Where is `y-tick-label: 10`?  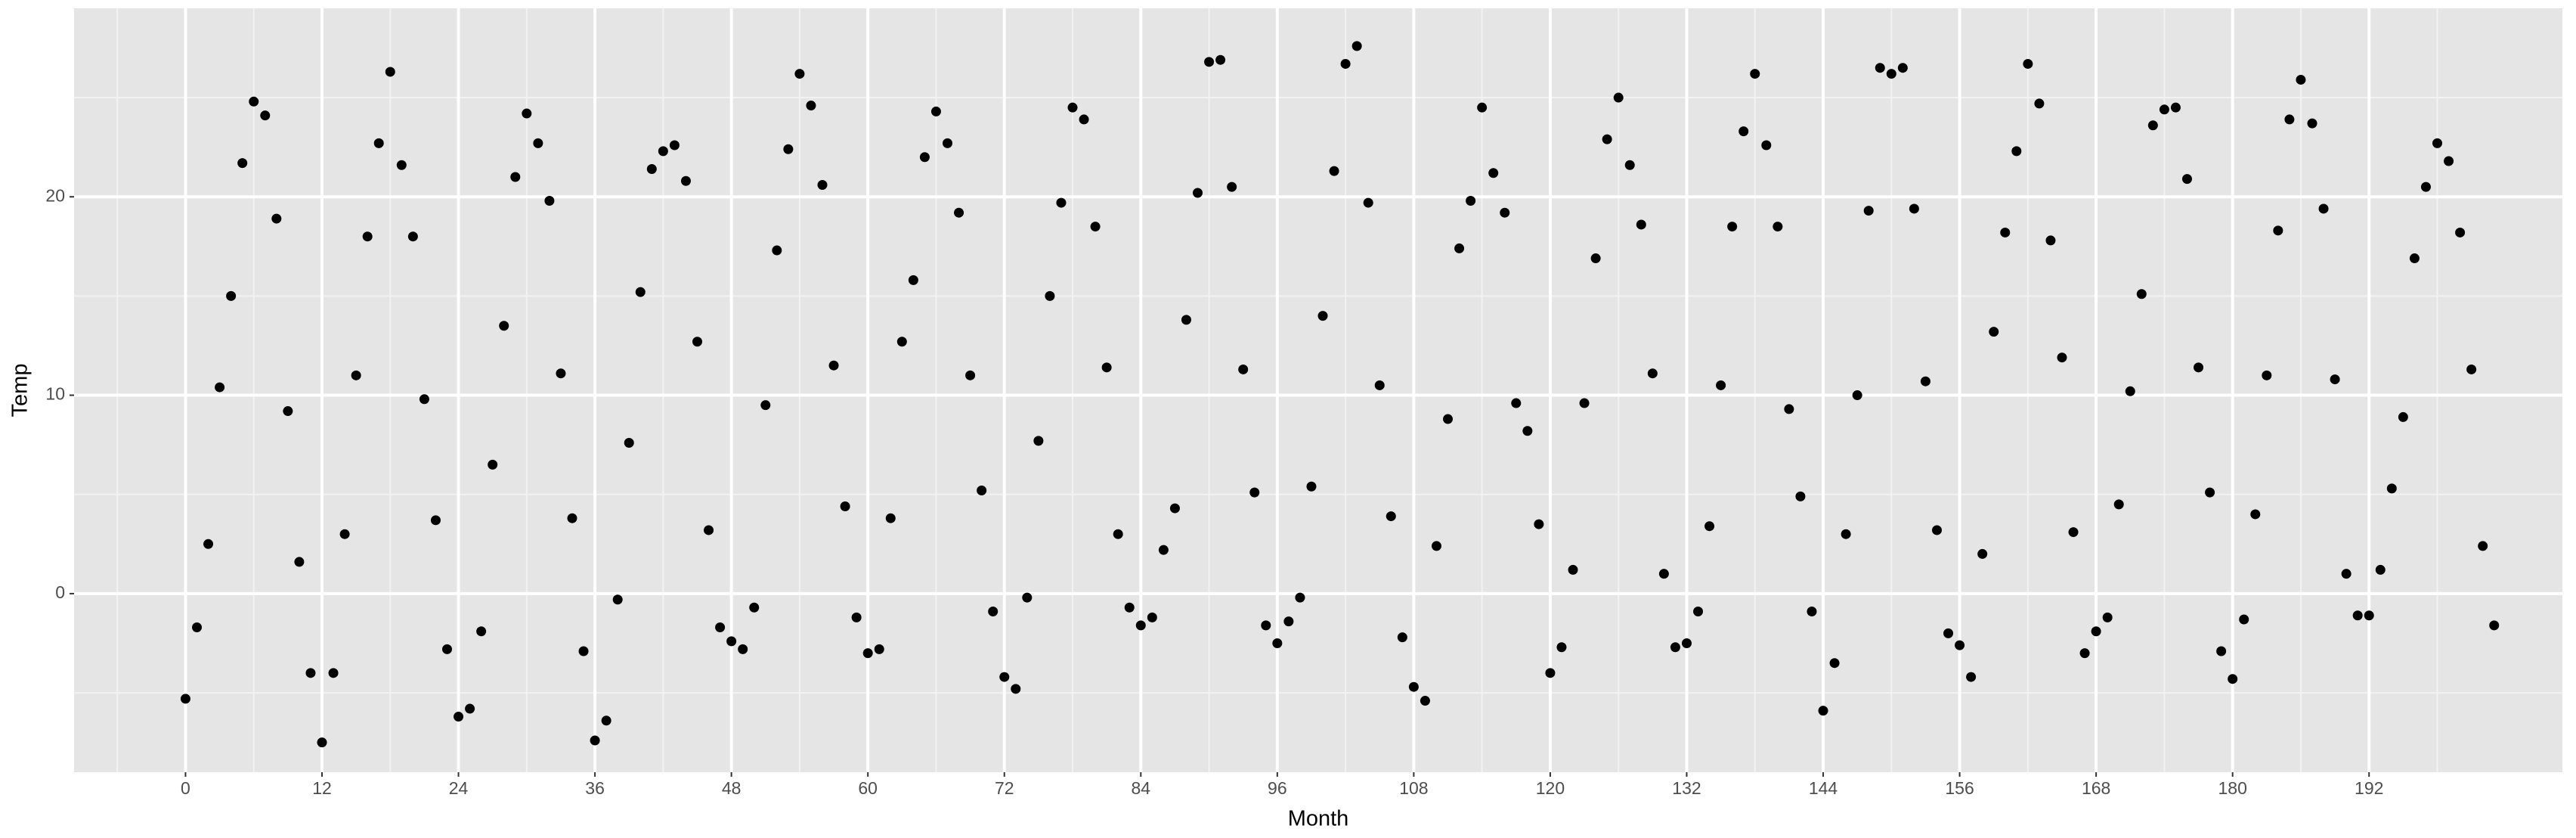
y-tick-label: 10 is located at coordinates (55, 394).